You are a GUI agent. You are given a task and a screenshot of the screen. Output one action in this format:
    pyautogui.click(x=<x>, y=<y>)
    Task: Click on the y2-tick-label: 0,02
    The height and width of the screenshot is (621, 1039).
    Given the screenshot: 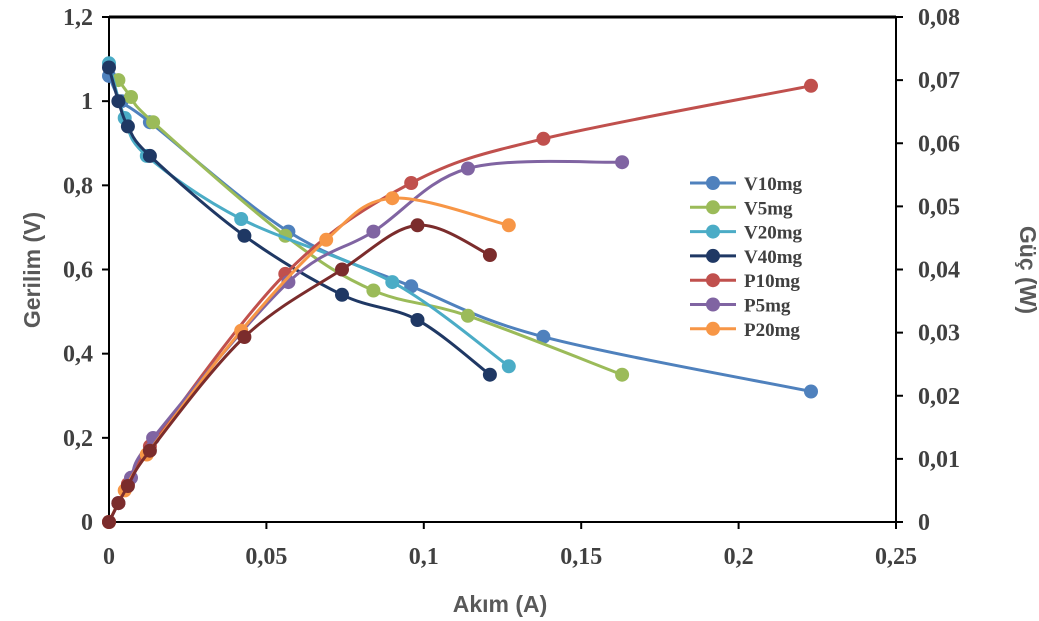 What is the action you would take?
    pyautogui.click(x=939, y=397)
    